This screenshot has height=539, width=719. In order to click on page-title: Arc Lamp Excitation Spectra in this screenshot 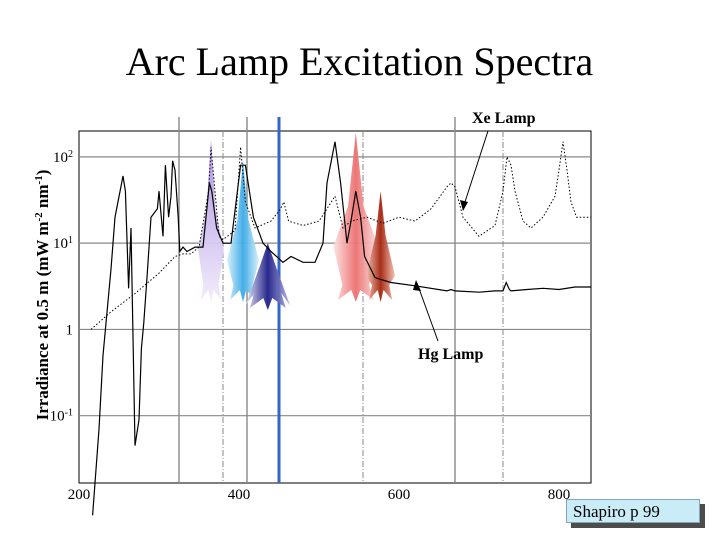, I will do `click(359, 61)`.